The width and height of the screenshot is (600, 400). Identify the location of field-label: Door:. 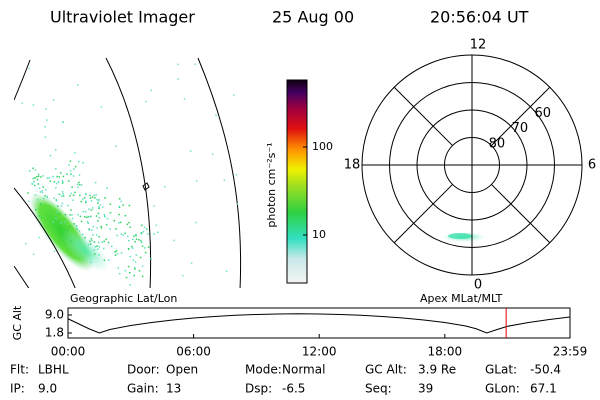
(143, 370).